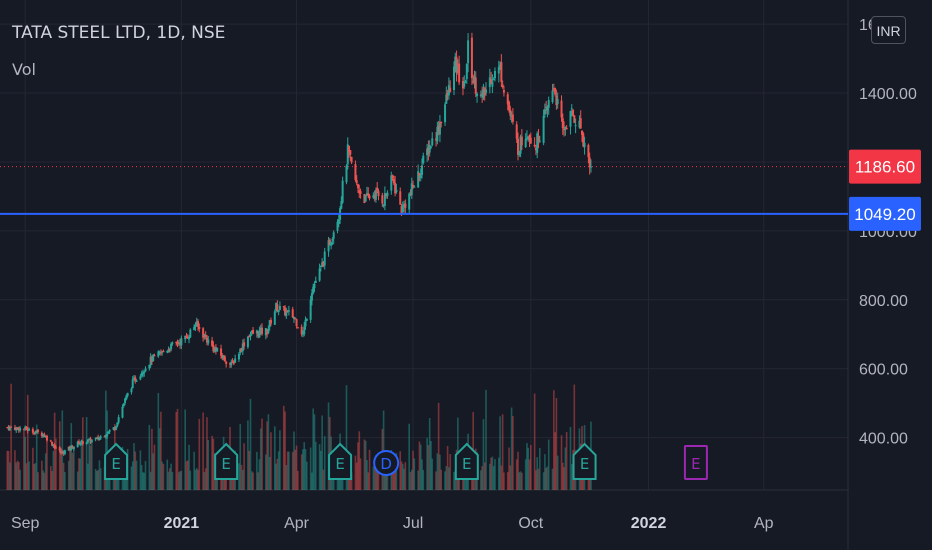 This screenshot has width=932, height=550. I want to click on dividend-marker: D, so click(386, 463).